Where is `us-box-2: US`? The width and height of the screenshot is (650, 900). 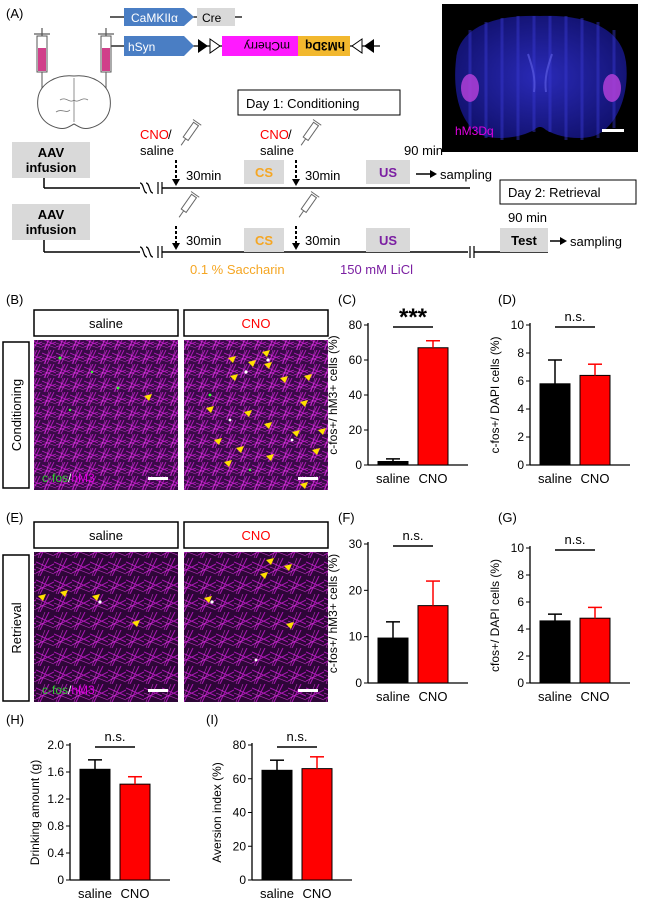
us-box-2: US is located at coordinates (388, 240).